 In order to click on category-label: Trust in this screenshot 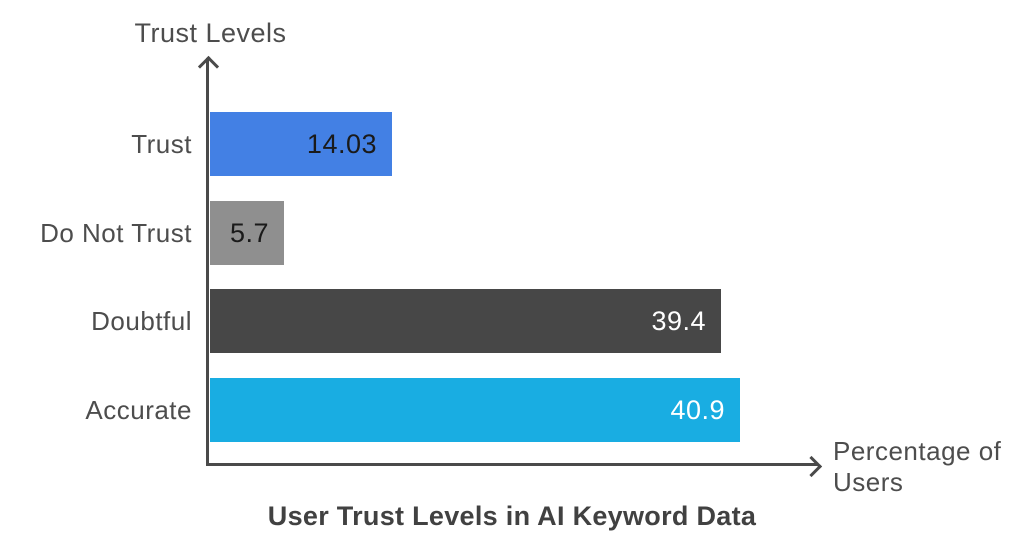, I will do `click(161, 144)`.